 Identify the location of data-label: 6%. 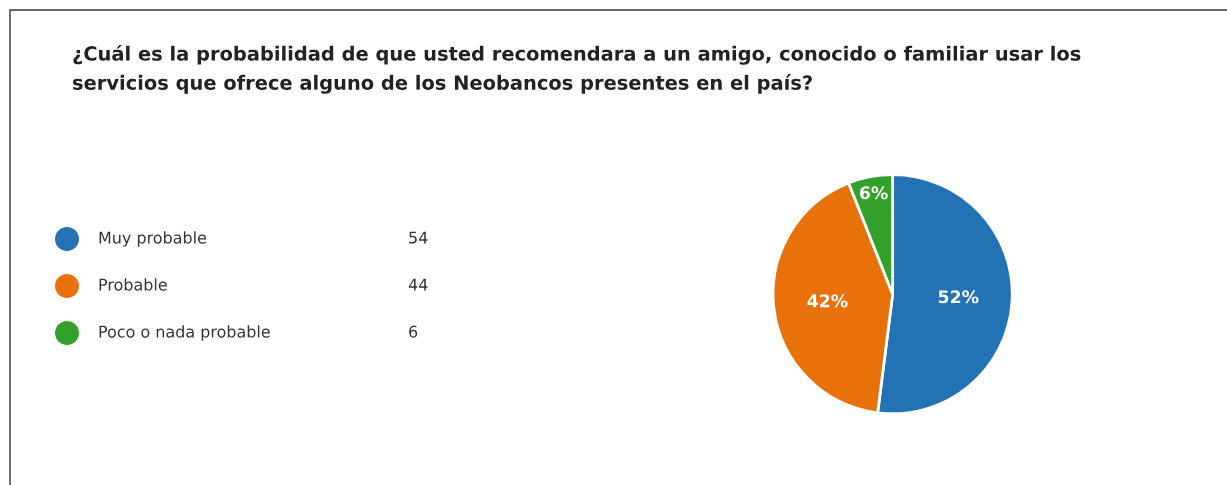
(873, 193).